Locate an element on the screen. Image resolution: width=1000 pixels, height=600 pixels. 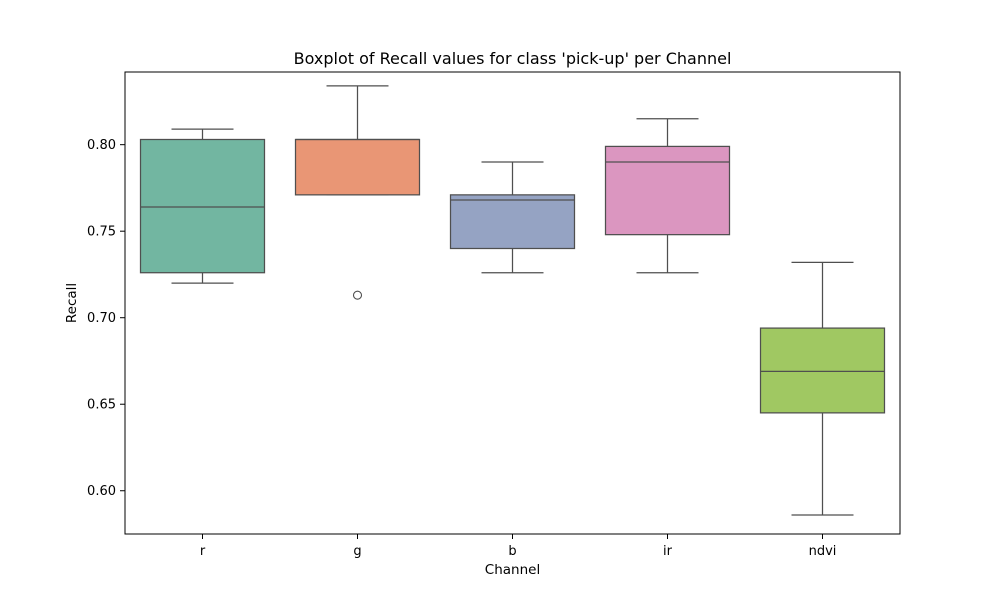
x-axis-label: Channel is located at coordinates (512, 570).